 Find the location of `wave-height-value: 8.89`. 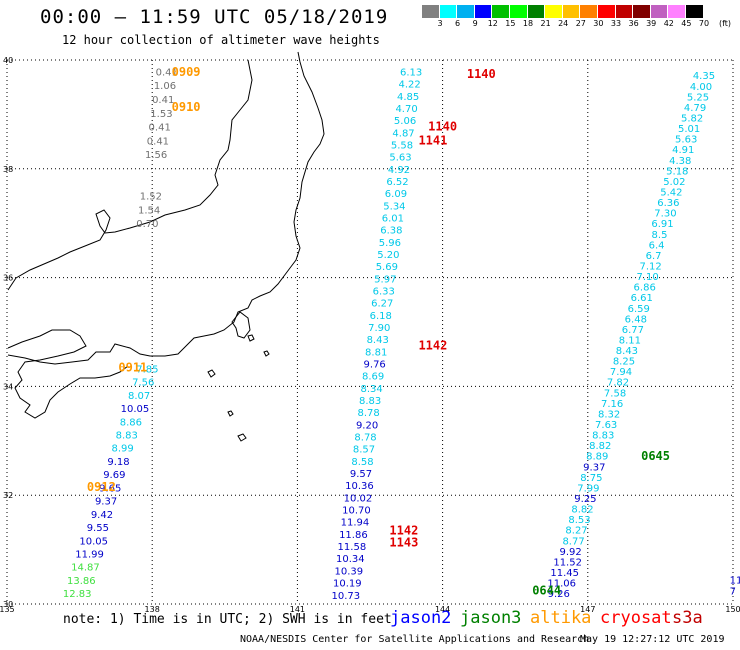

wave-height-value: 8.89 is located at coordinates (597, 457).